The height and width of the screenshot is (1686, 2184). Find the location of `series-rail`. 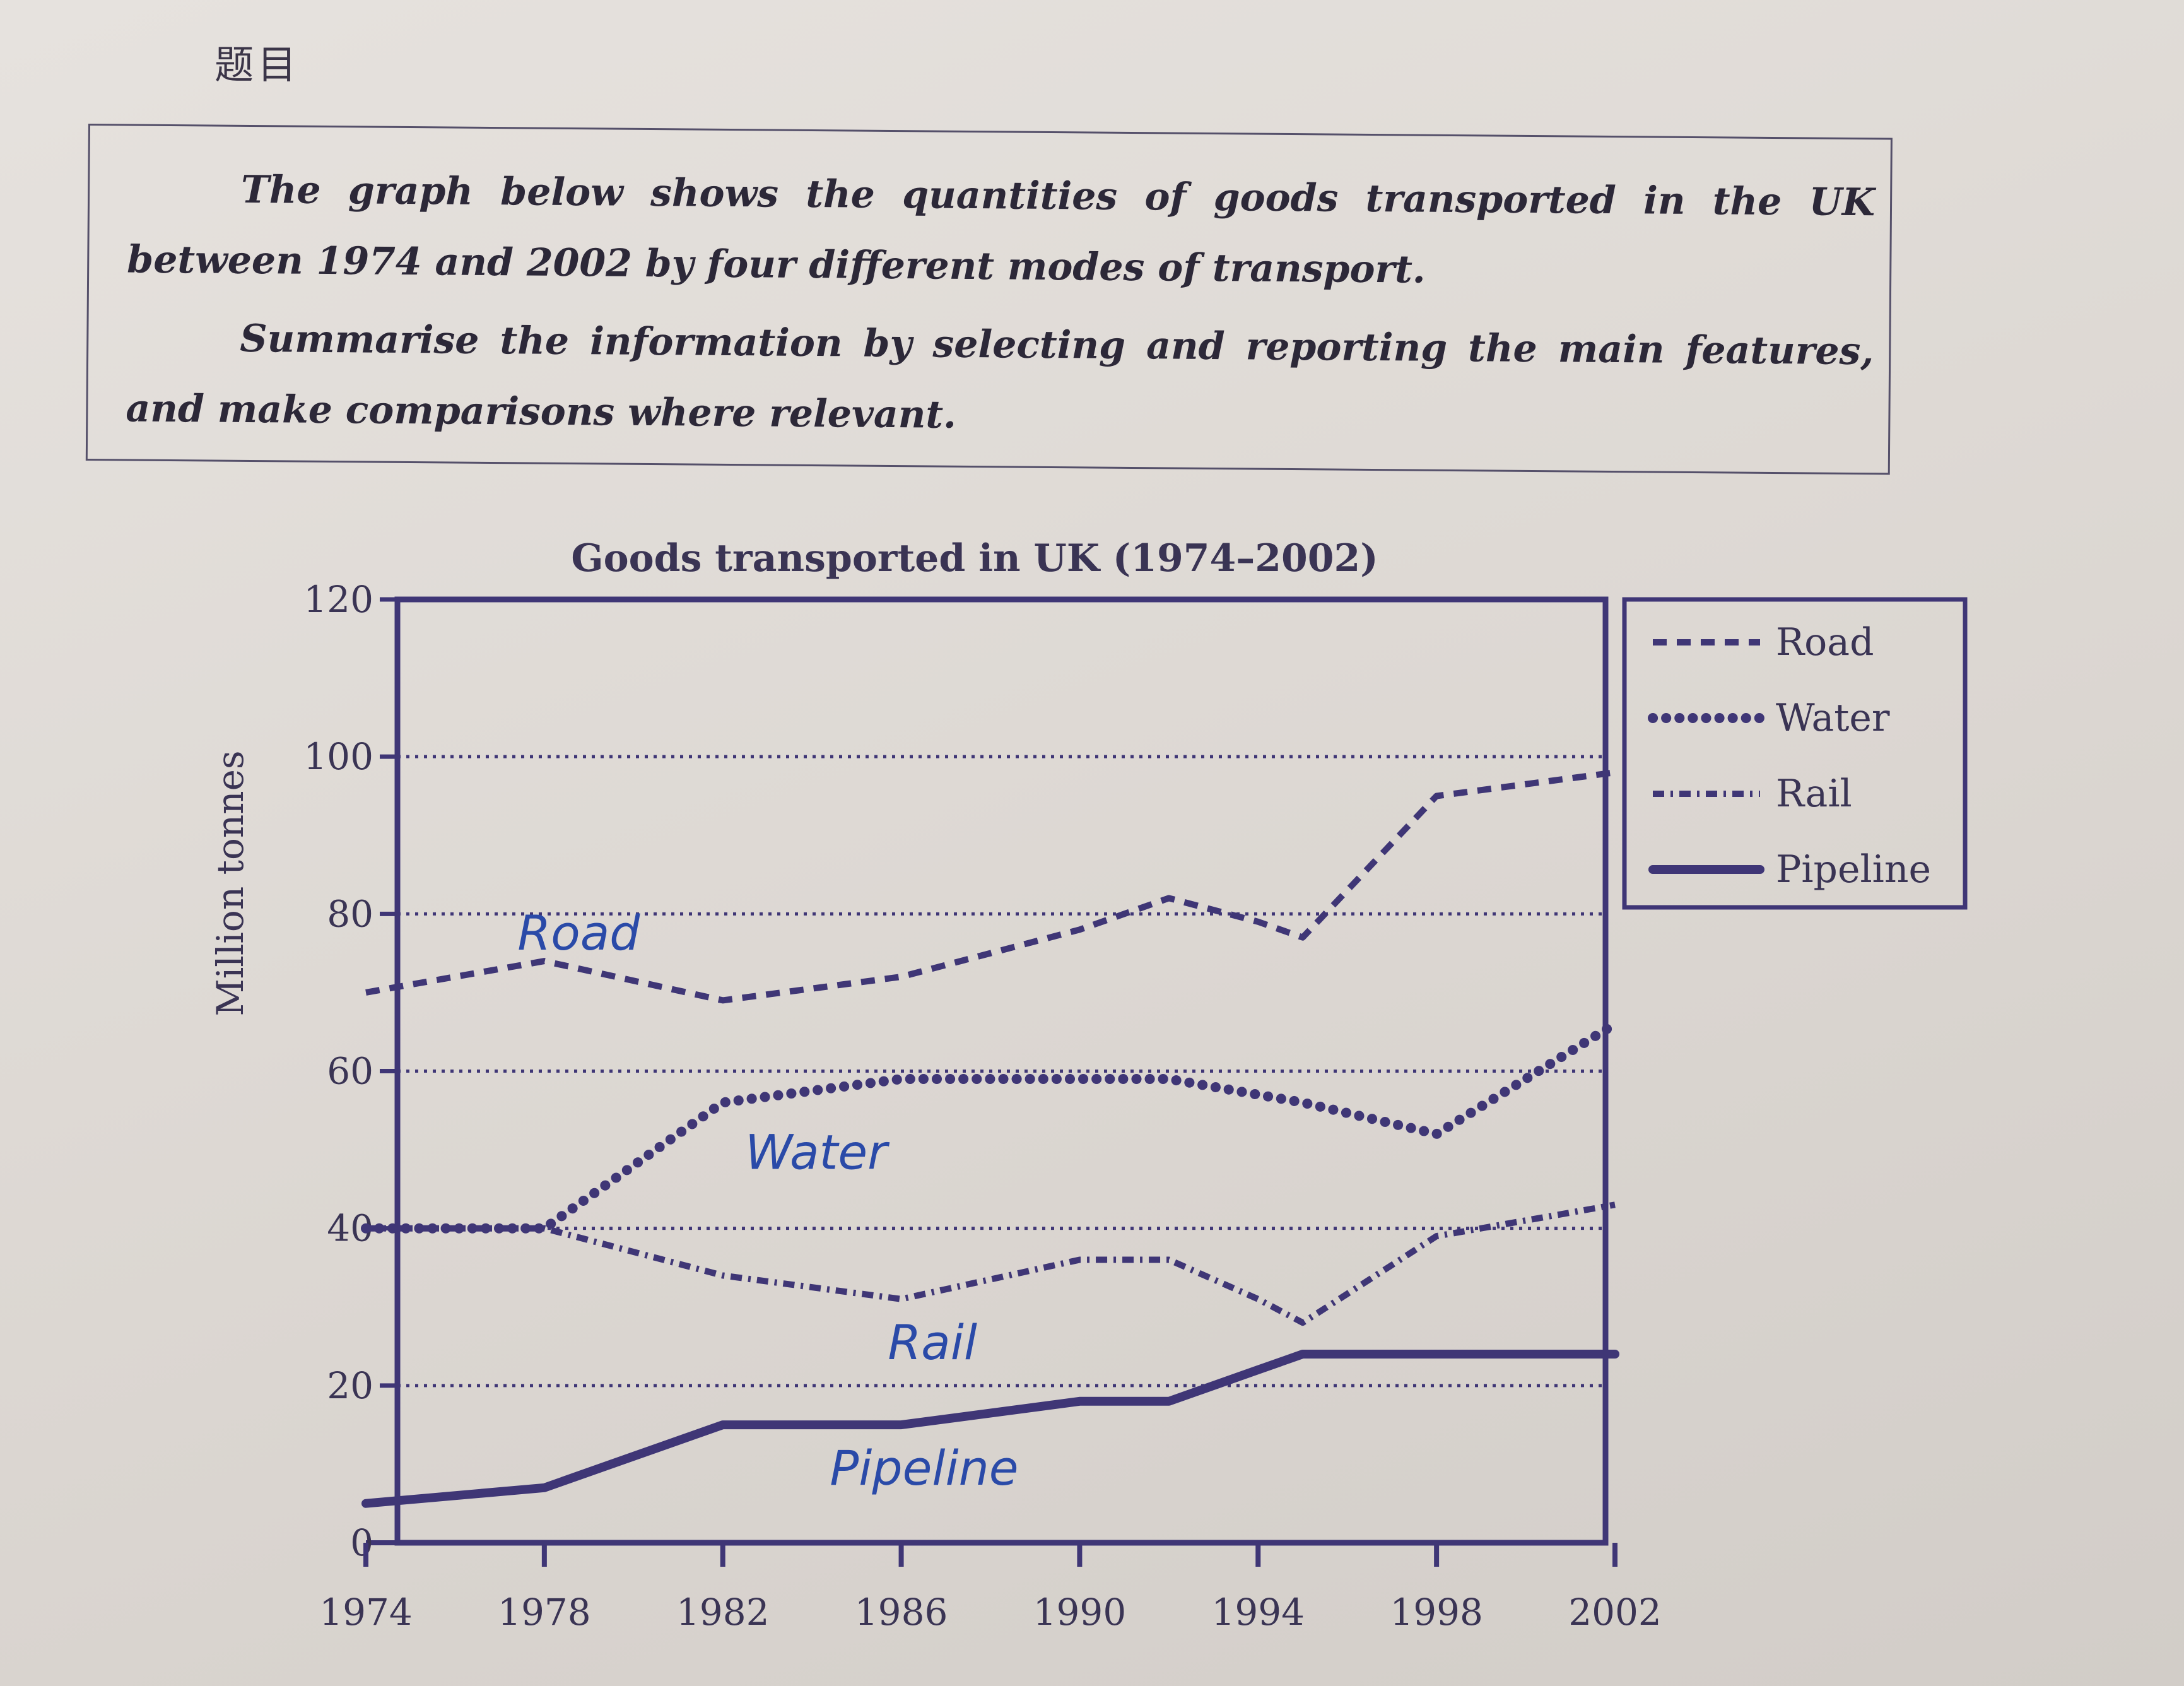

series-rail is located at coordinates (991, 1264).